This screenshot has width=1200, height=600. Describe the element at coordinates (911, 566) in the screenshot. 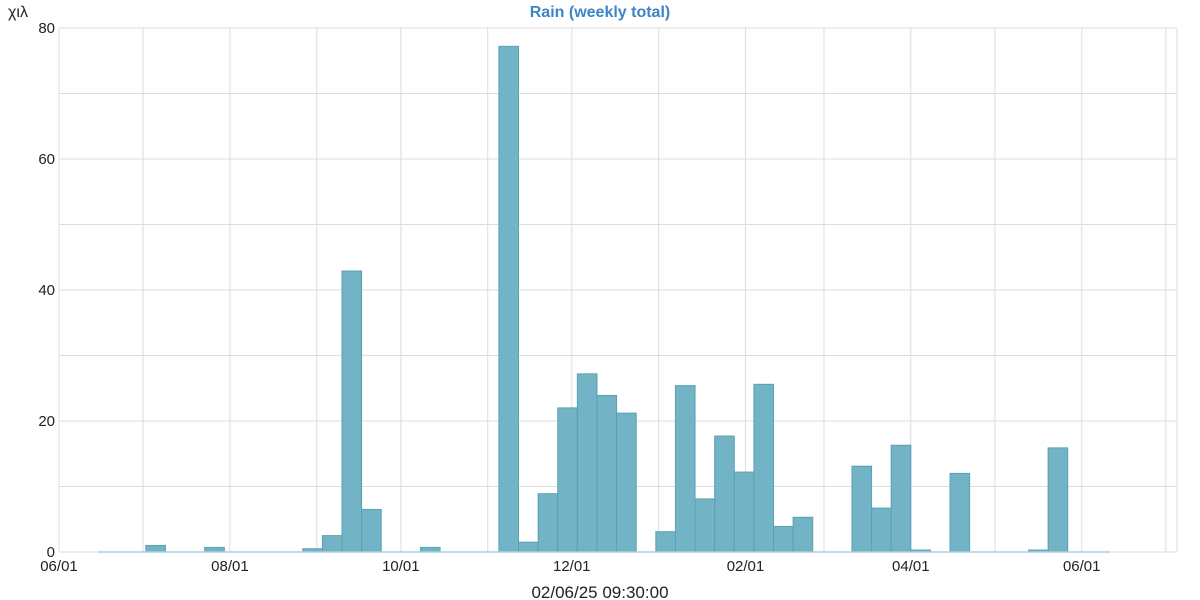

I see `x-tick-label: 04/01` at that location.